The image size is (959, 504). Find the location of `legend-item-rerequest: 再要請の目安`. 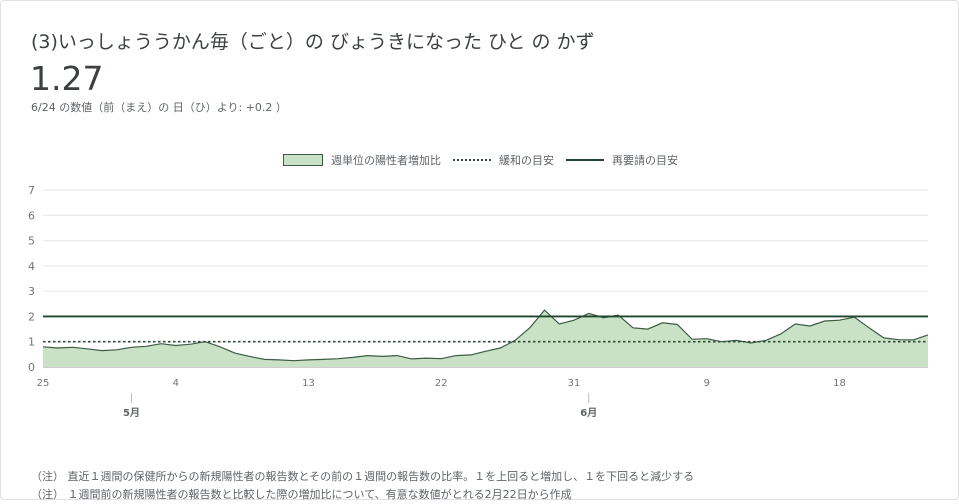

legend-item-rerequest: 再要請の目安 is located at coordinates (622, 160).